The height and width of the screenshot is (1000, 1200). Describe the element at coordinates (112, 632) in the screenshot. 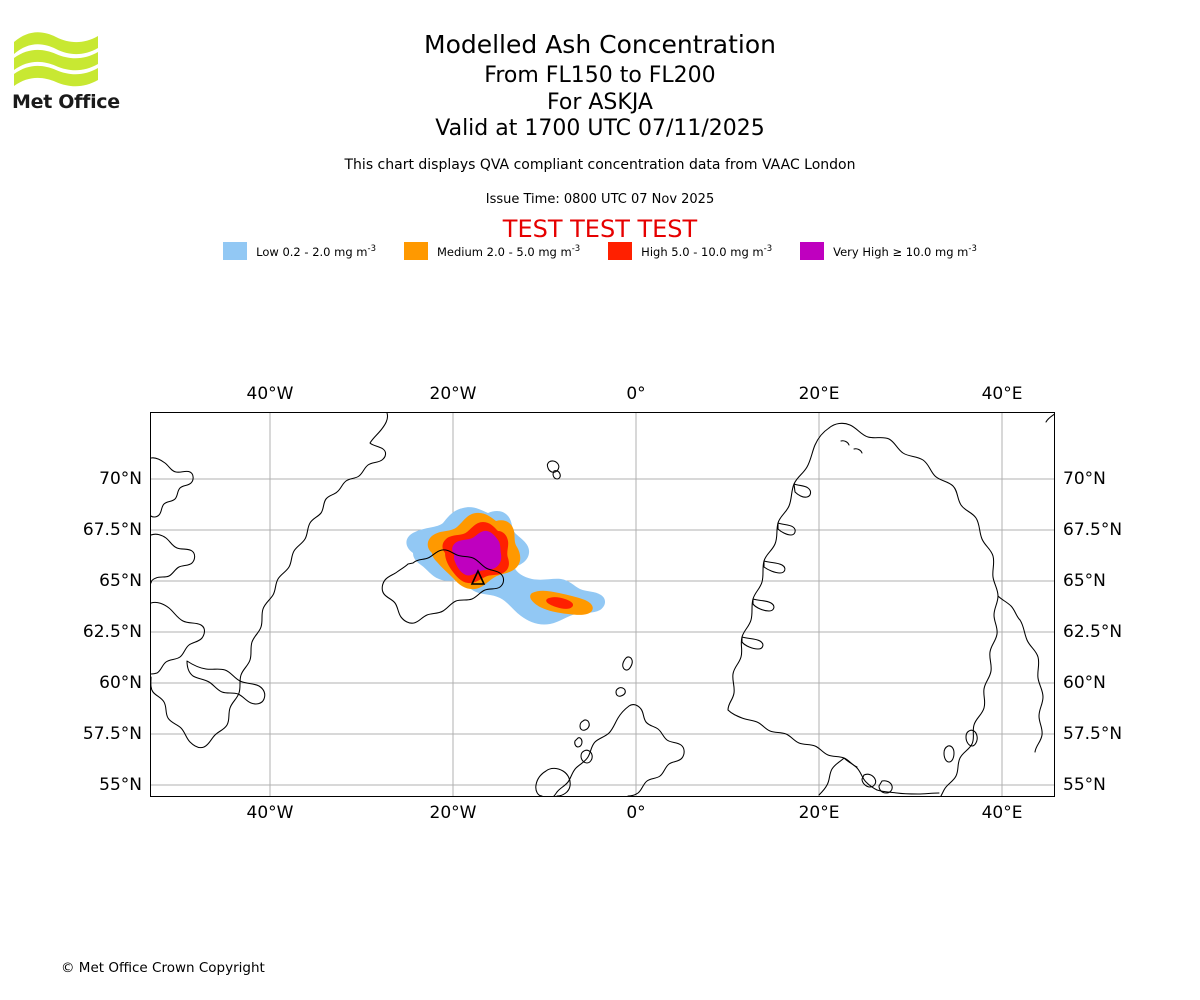

I see `lat-tick-left-3: 62.5°N` at that location.